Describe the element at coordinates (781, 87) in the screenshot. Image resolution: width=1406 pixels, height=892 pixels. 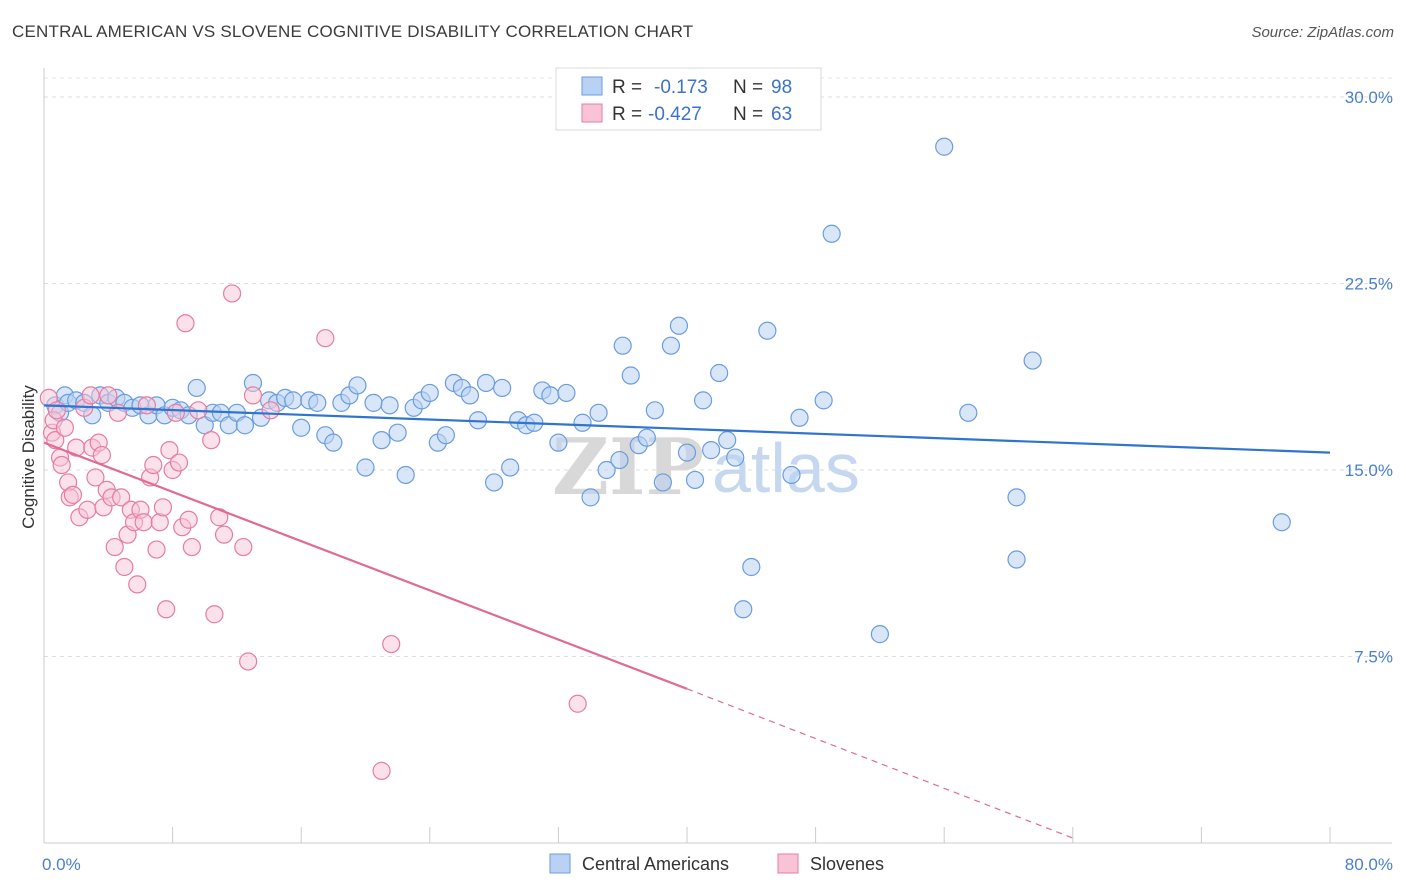
I see `legend-n-value-central: 98` at that location.